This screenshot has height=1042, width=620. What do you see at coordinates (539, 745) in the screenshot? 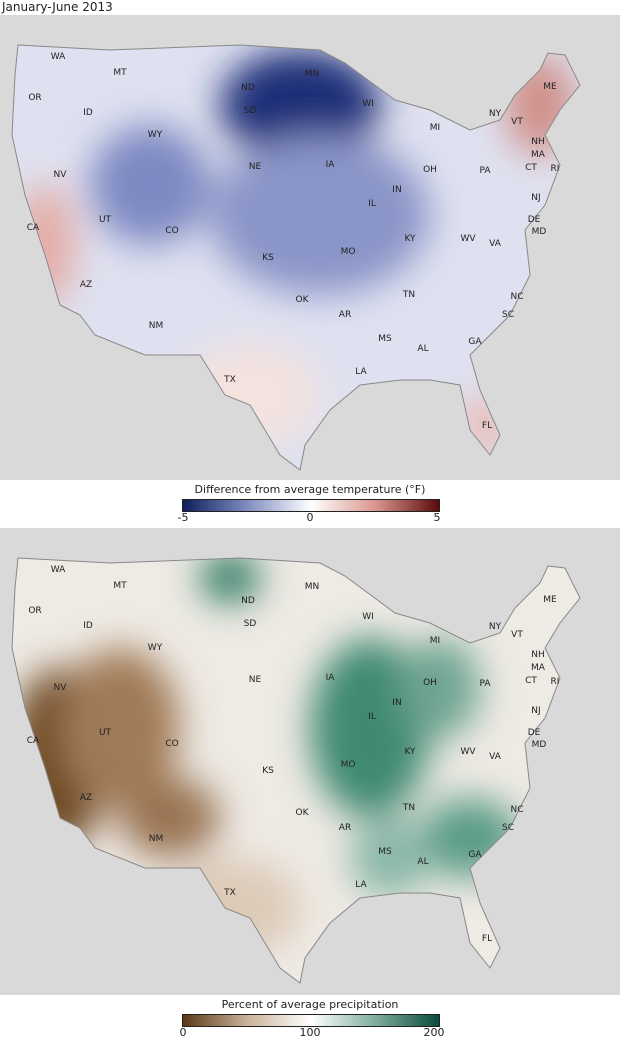
I see `state-label-md: MD` at bounding box center [539, 745].